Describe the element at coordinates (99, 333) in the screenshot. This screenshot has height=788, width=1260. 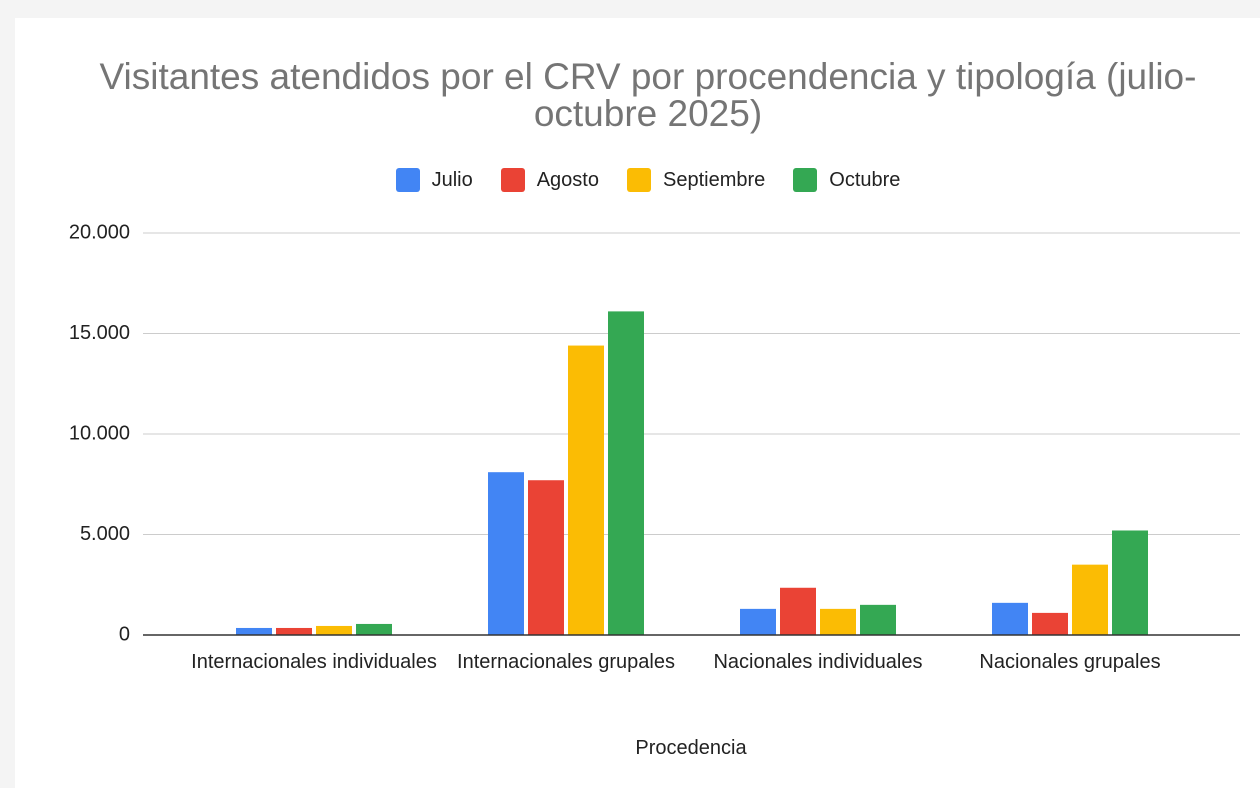
I see `y-tick-label: 15.000` at that location.